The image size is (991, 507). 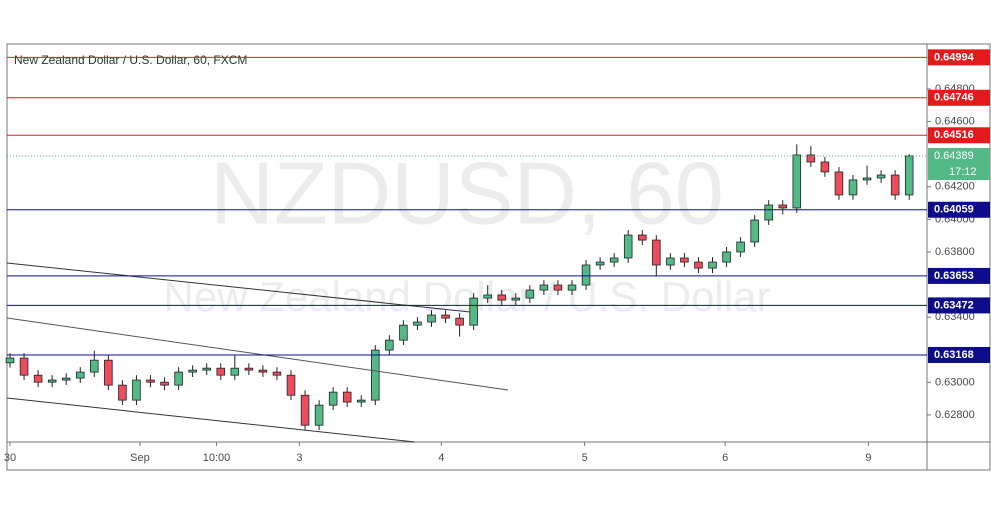 I want to click on level-label: 0.64059, so click(x=954, y=210).